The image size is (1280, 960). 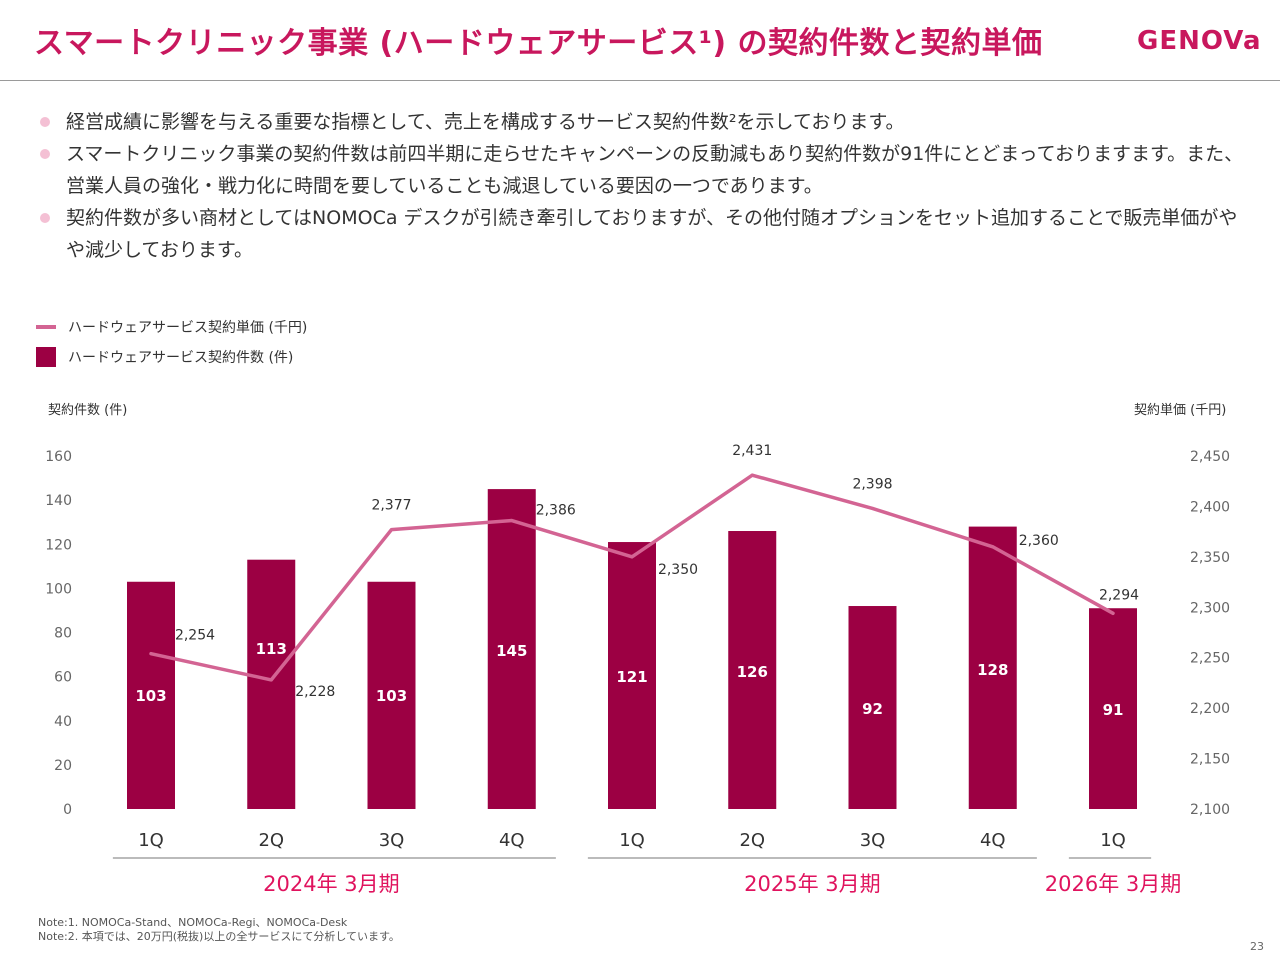 I want to click on bar-value-label: 91, so click(x=1113, y=710).